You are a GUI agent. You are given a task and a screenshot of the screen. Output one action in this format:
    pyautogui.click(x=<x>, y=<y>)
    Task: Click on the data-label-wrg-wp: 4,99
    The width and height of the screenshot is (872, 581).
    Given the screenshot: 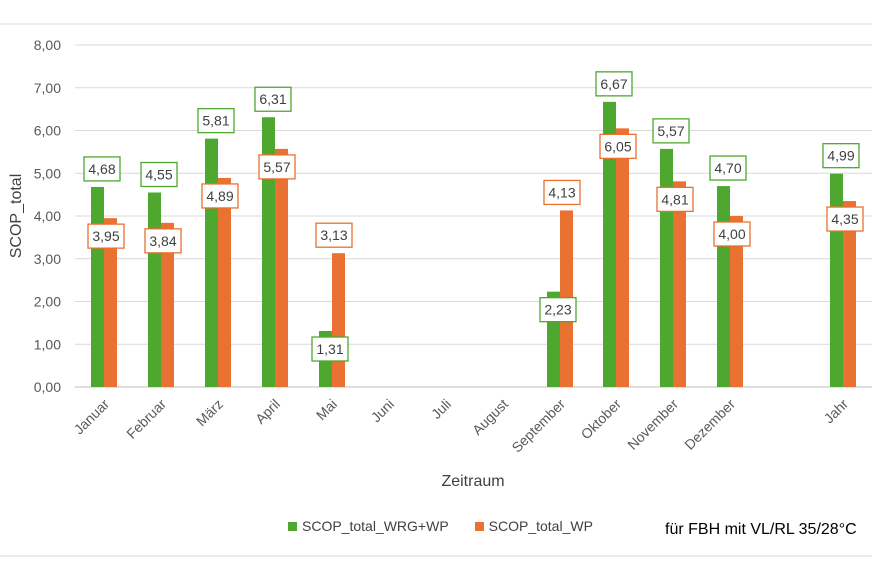 What is the action you would take?
    pyautogui.click(x=840, y=156)
    